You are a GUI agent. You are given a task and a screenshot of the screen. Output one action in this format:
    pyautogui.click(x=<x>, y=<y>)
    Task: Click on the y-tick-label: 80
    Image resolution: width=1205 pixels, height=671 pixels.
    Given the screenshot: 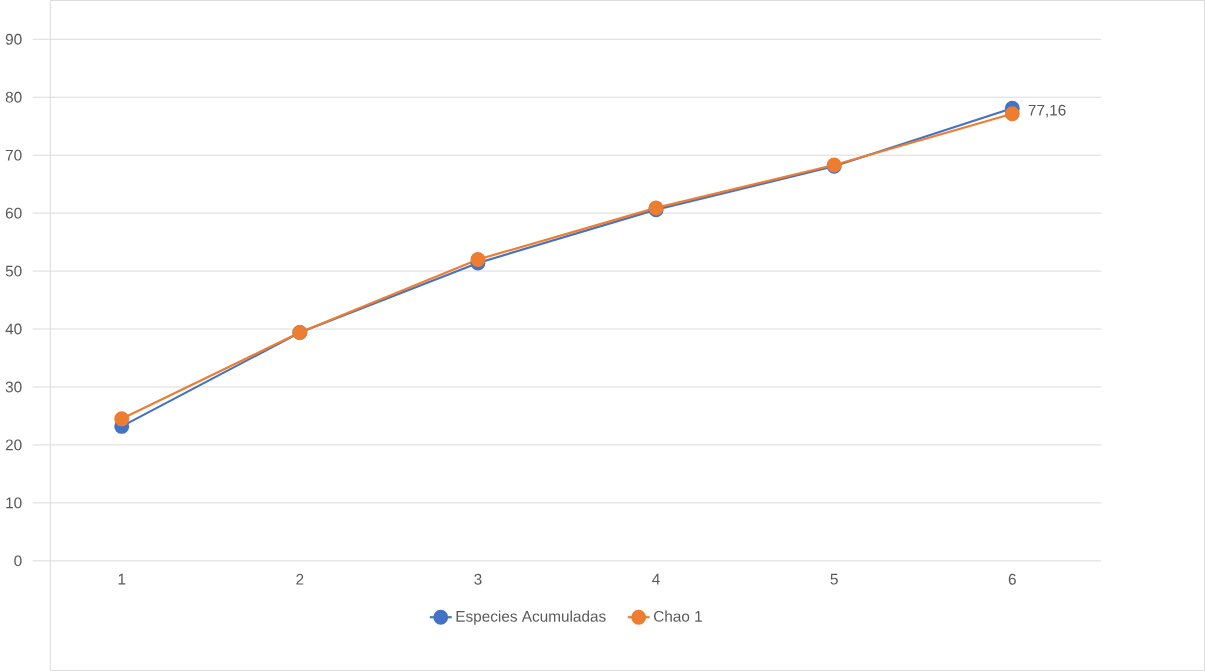 What is the action you would take?
    pyautogui.click(x=13, y=97)
    